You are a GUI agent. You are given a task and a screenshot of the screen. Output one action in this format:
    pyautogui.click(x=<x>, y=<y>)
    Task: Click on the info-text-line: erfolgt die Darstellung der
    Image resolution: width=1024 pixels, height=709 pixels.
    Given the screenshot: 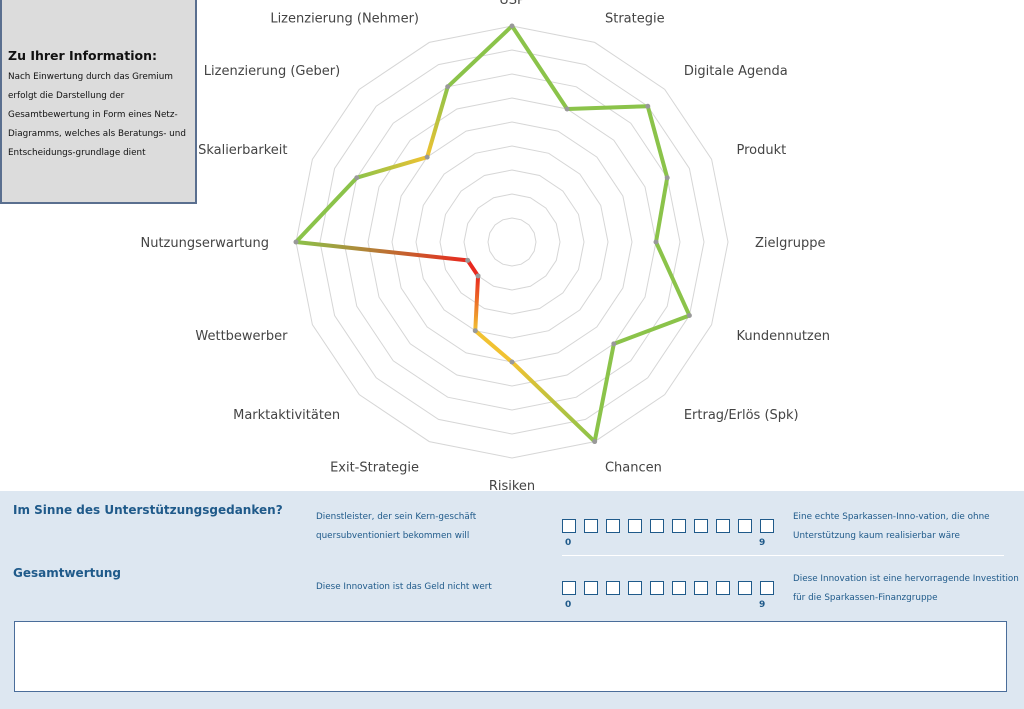 What is the action you would take?
    pyautogui.click(x=66, y=96)
    